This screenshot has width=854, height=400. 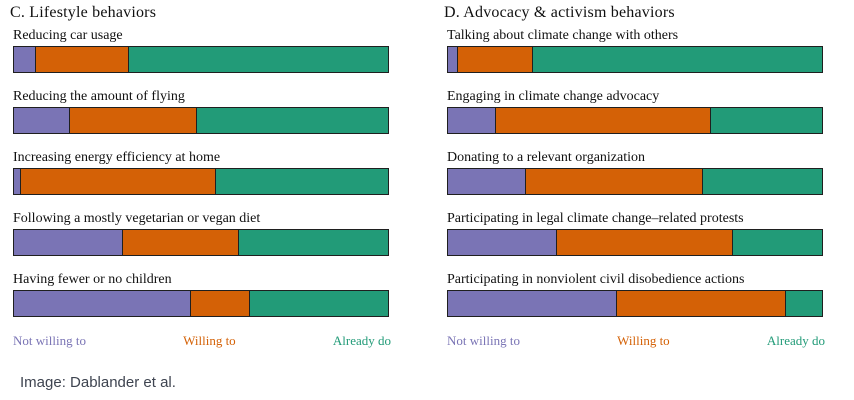 What do you see at coordinates (83, 12) in the screenshot?
I see `panel-title: C. Lifestyle behaviors` at bounding box center [83, 12].